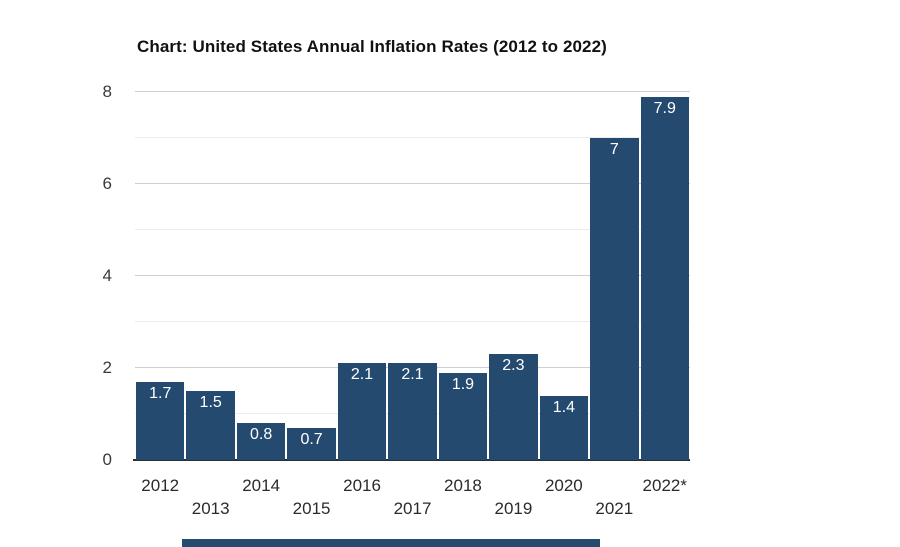 The height and width of the screenshot is (547, 900). What do you see at coordinates (311, 439) in the screenshot?
I see `bar-value-label: 0.7` at bounding box center [311, 439].